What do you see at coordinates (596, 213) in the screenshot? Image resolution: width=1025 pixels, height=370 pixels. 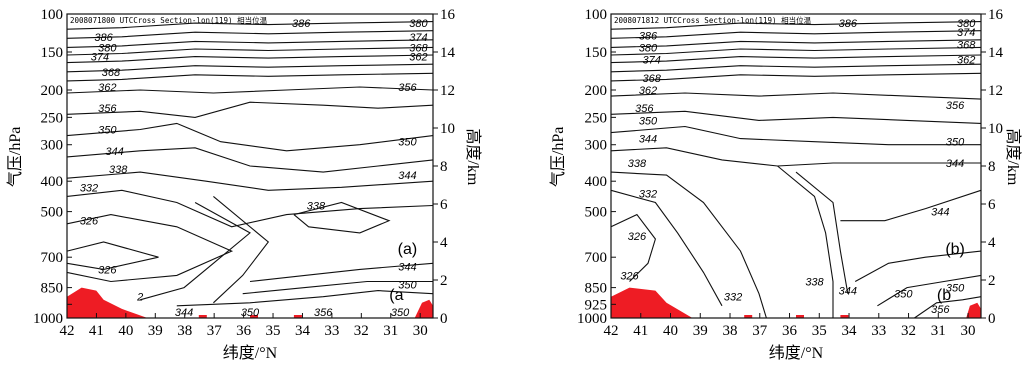 I see `pressure-tick-label: 500` at bounding box center [596, 213].